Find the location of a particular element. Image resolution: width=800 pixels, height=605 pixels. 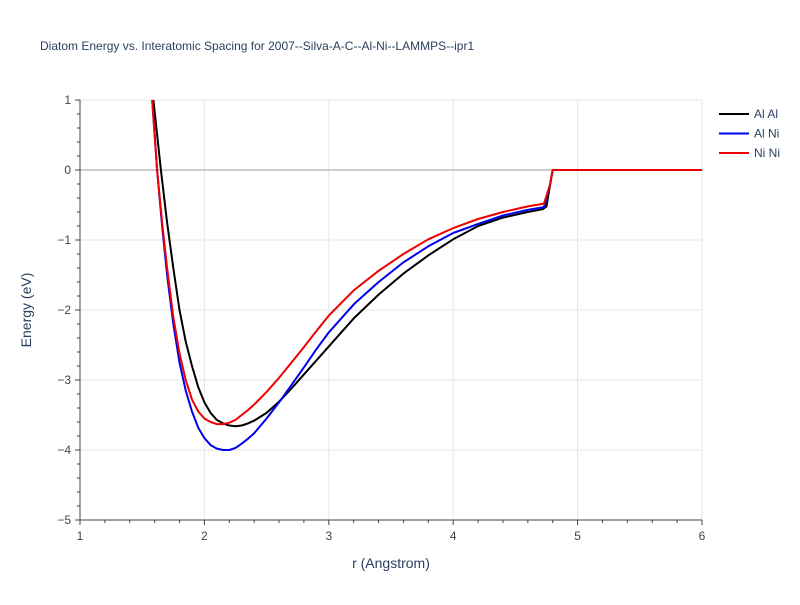

y-tick-label: −5 is located at coordinates (64, 520).